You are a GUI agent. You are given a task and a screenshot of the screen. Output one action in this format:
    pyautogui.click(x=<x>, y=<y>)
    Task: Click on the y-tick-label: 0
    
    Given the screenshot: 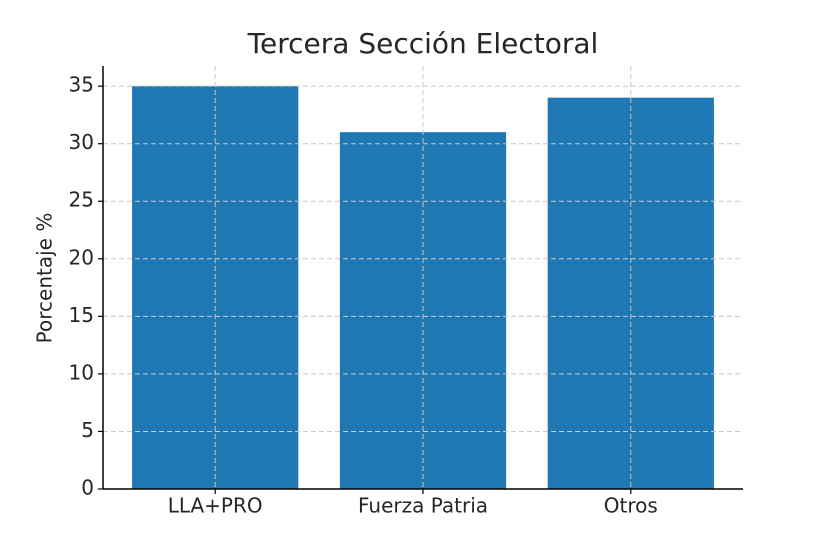 What is the action you would take?
    pyautogui.click(x=87, y=488)
    